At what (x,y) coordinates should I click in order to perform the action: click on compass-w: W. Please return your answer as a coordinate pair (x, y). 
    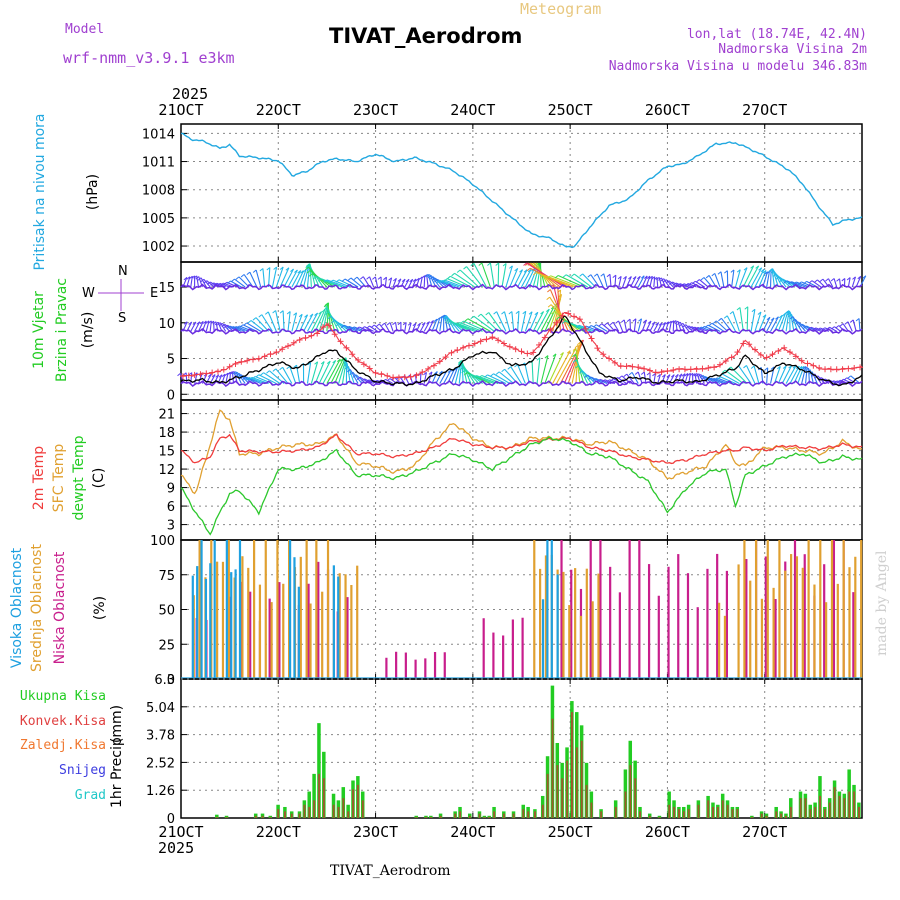
    Looking at the image, I should click on (88, 293).